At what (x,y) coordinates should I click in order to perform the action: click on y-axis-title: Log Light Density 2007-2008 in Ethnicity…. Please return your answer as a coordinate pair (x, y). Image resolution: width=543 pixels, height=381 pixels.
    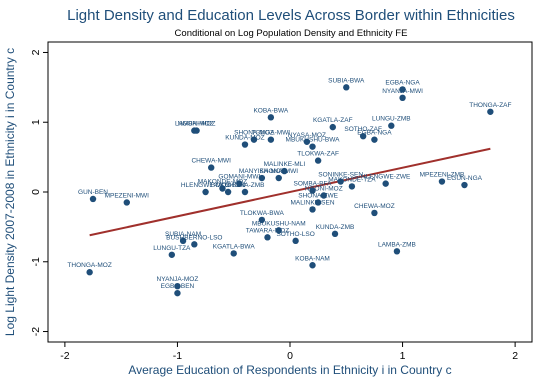
    Looking at the image, I should click on (10, 192).